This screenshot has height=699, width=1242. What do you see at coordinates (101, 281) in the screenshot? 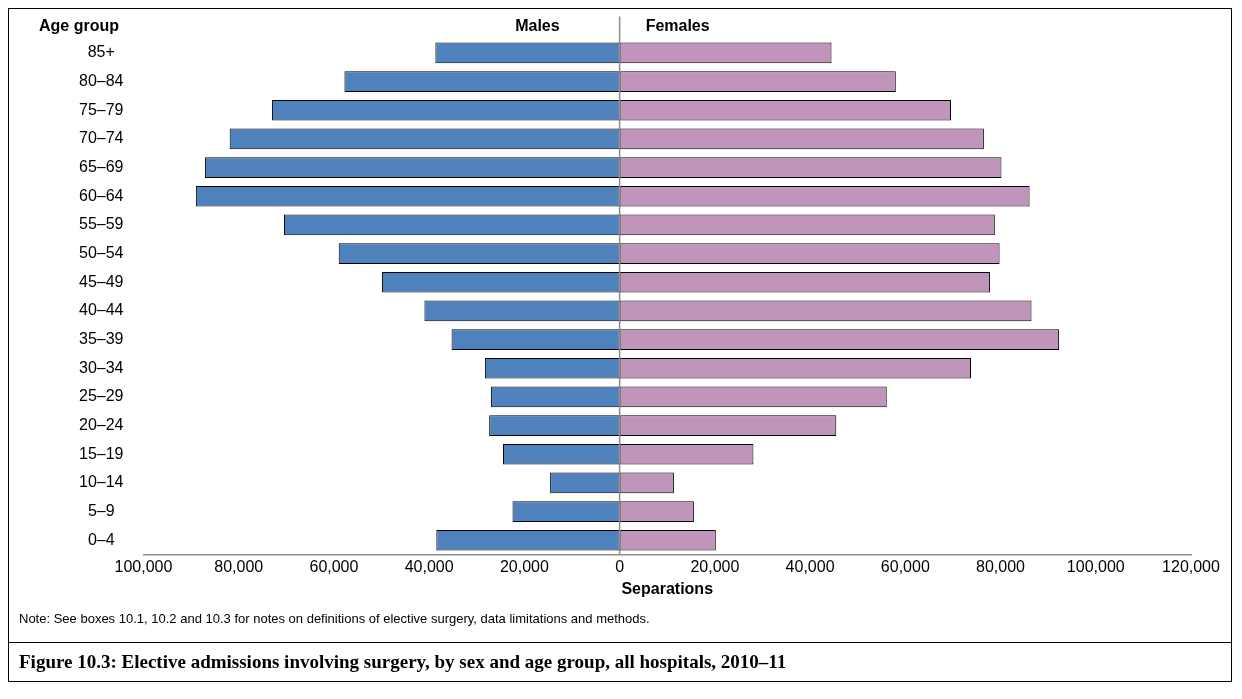
I see `y-tick-label: 45–49` at bounding box center [101, 281].